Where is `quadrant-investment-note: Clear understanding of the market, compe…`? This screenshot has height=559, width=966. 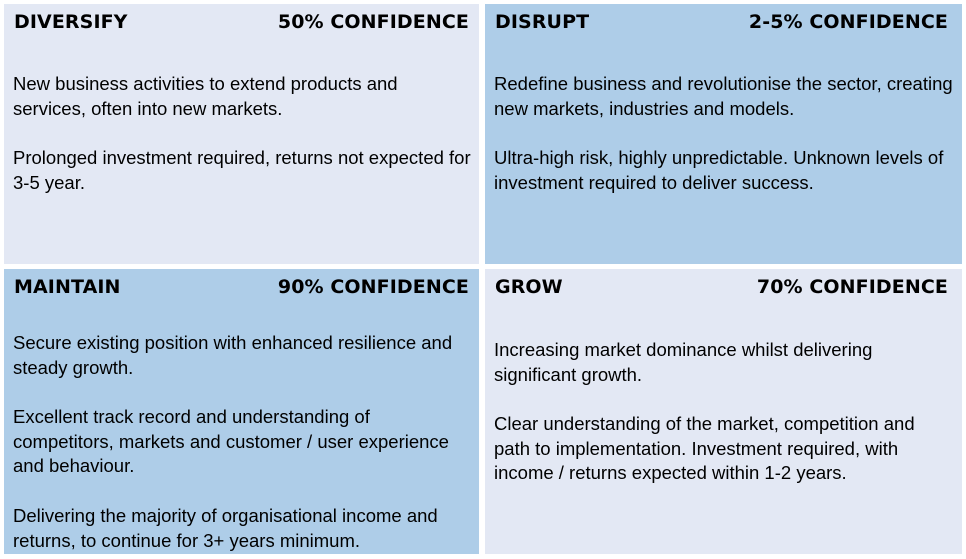
quadrant-investment-note: Clear understanding of the market, compe… is located at coordinates (704, 448).